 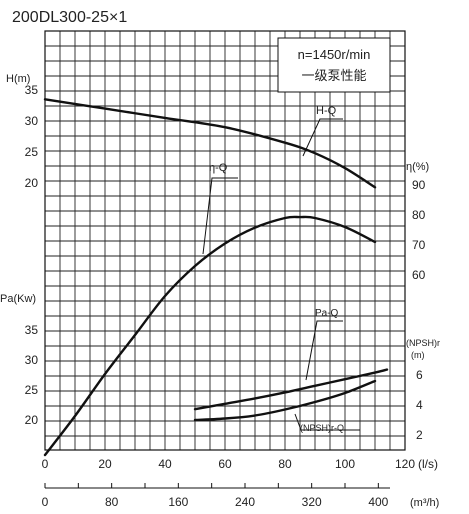 I want to click on npsh-q-label: (NPSH)r-Q, so click(x=322, y=428).